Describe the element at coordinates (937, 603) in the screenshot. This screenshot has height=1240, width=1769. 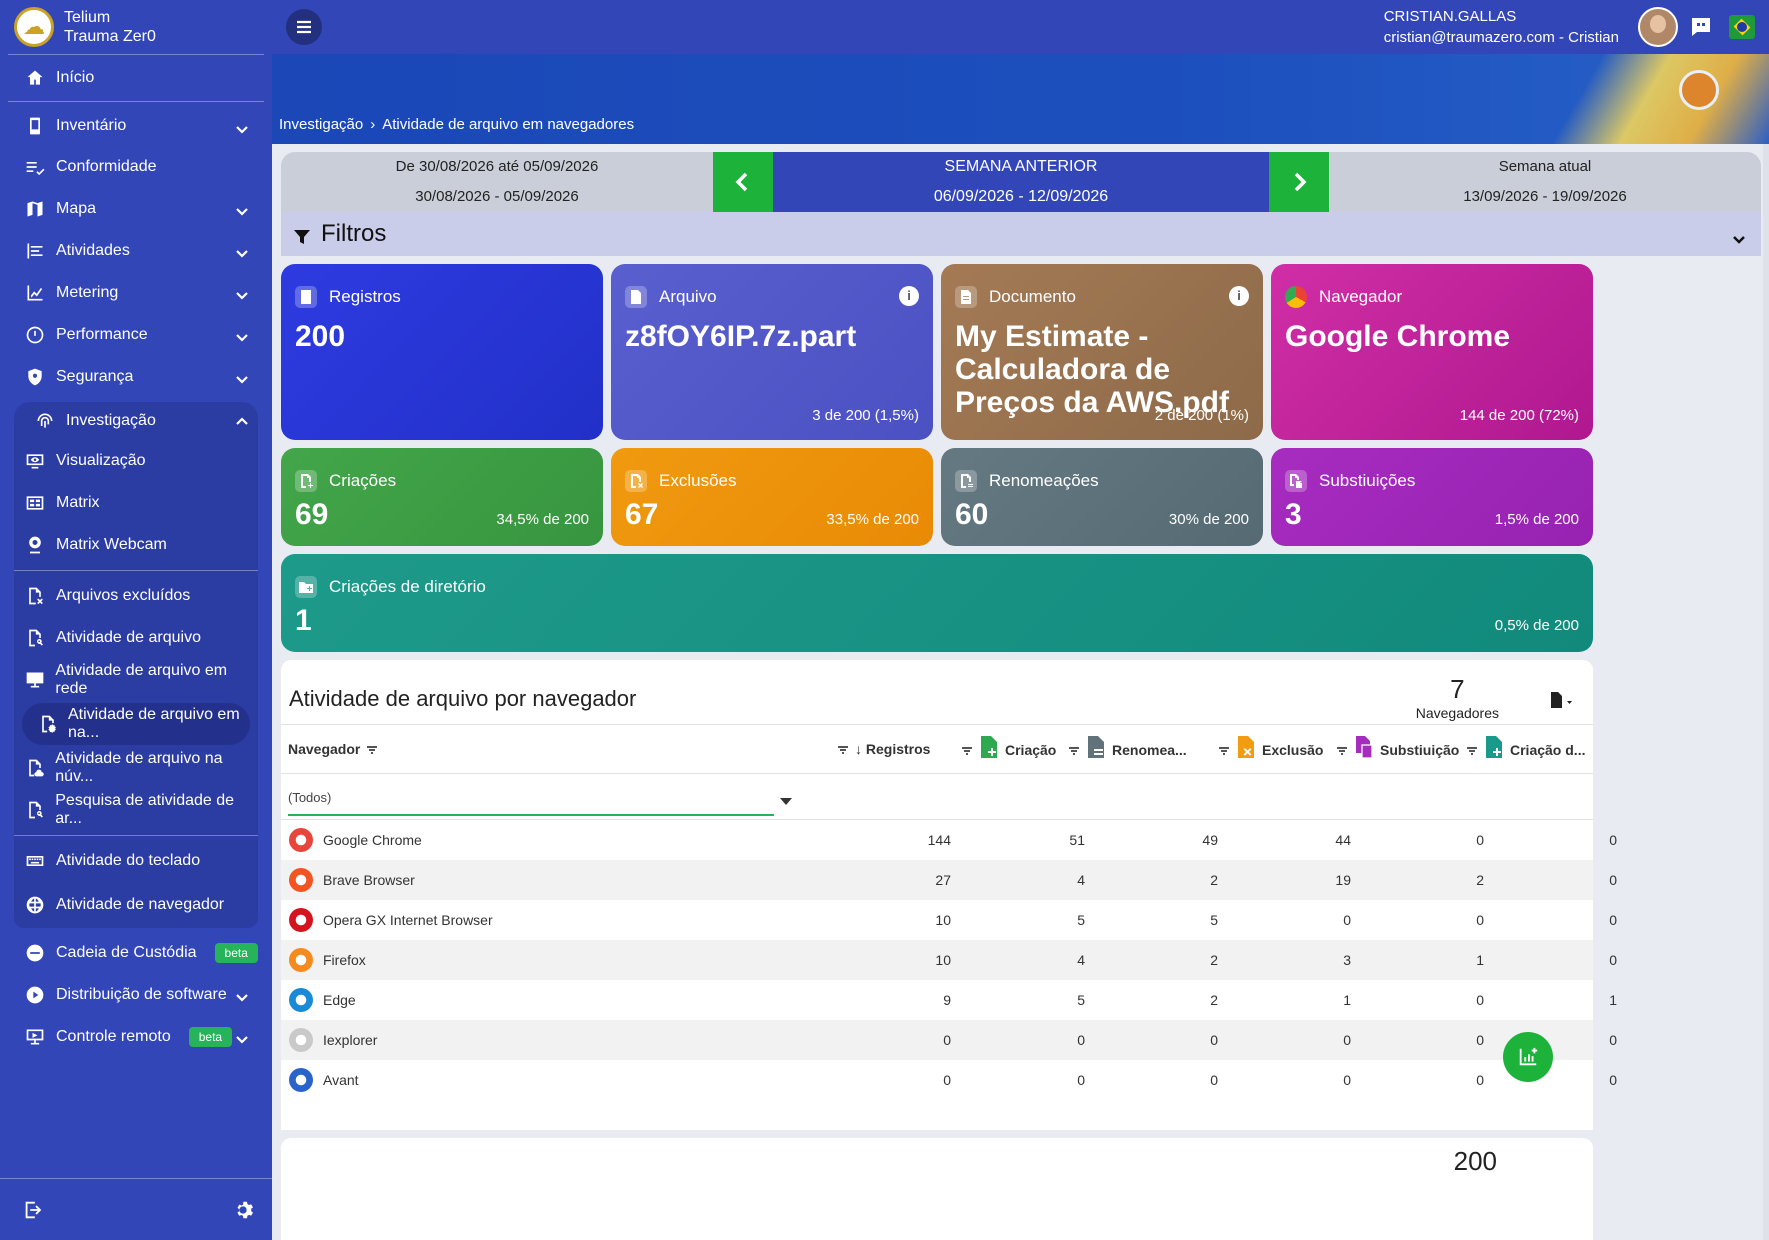
I see `card-criacoes-diretorio: Criações de diretório 1 0,5% de 200` at that location.